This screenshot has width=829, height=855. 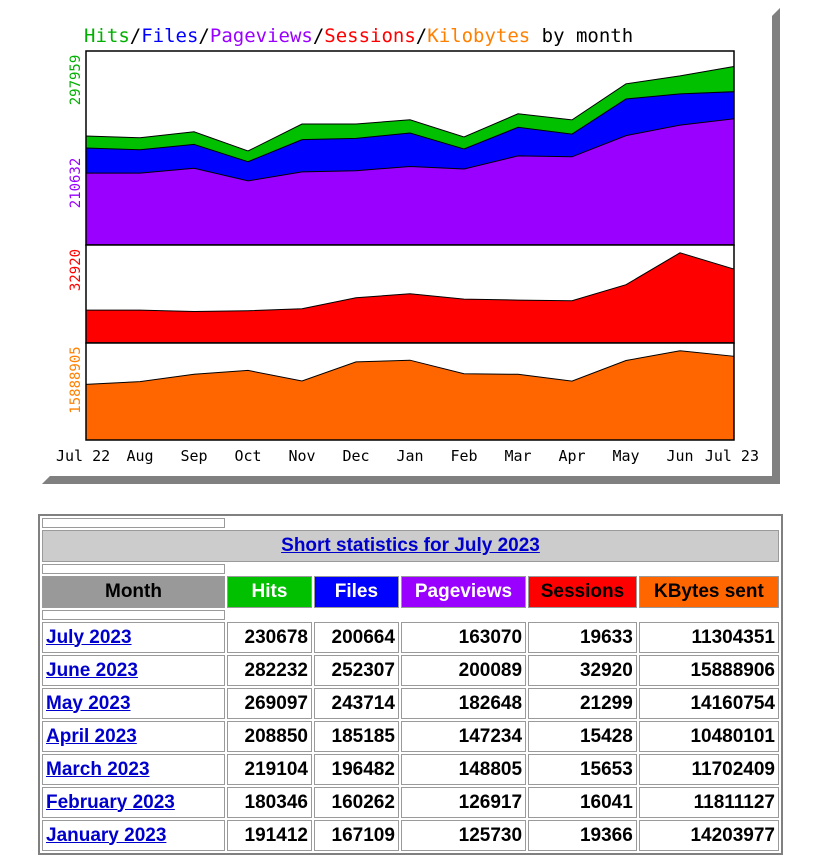 What do you see at coordinates (106, 835) in the screenshot?
I see `month-link: January 2023` at bounding box center [106, 835].